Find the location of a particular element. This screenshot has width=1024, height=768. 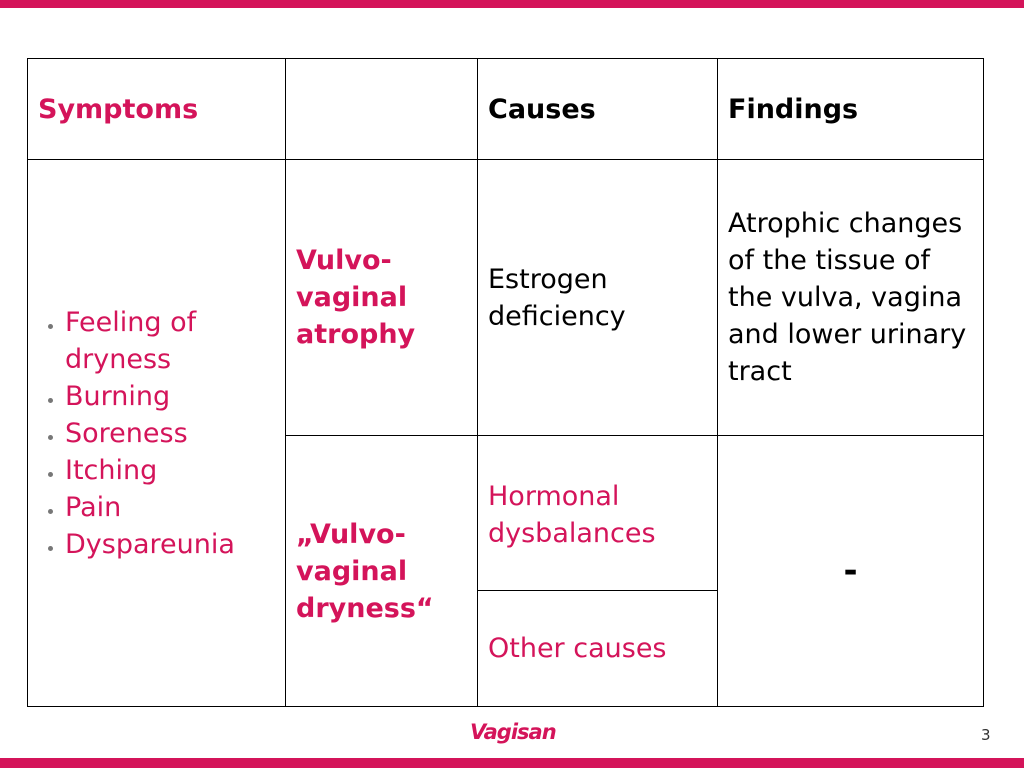

symptom-item: Soreness is located at coordinates (173, 433).